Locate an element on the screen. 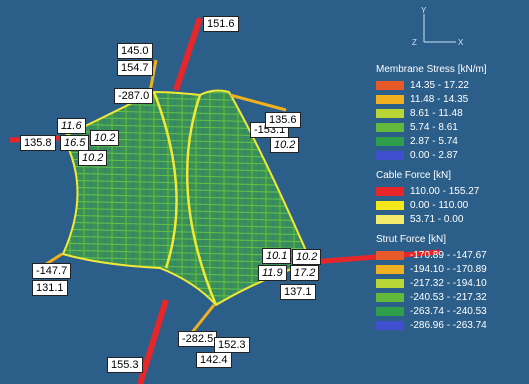 The height and width of the screenshot is (384, 529). strut-right is located at coordinates (258, 102).